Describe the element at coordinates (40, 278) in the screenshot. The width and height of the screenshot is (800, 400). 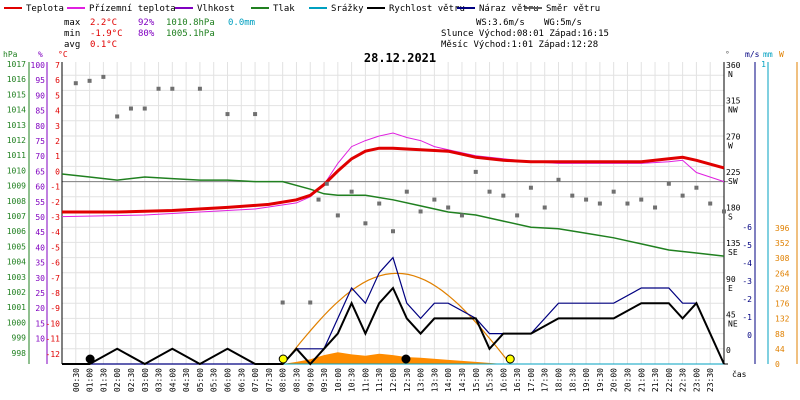
I see `humidity-tick: 30` at that location.